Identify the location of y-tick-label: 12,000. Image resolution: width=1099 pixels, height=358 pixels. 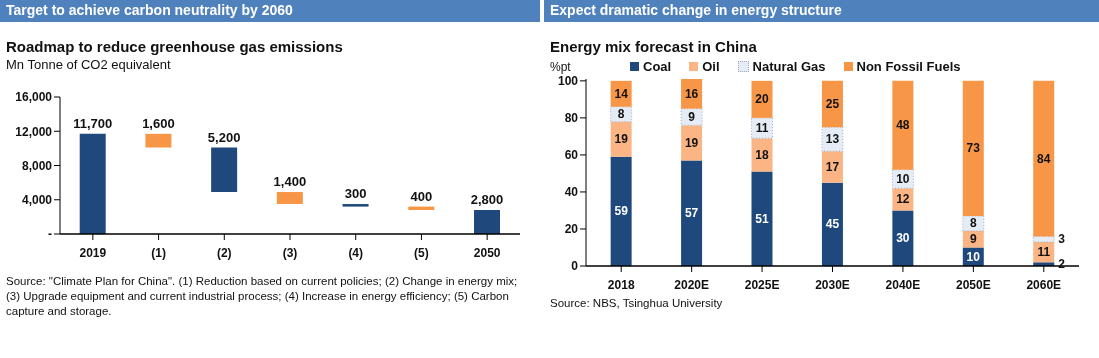
(34, 131).